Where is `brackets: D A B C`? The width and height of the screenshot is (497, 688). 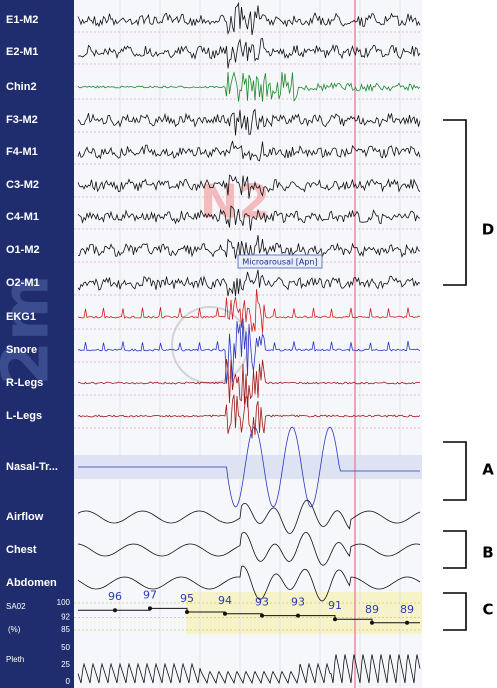
brackets: D A B C is located at coordinates (468, 375).